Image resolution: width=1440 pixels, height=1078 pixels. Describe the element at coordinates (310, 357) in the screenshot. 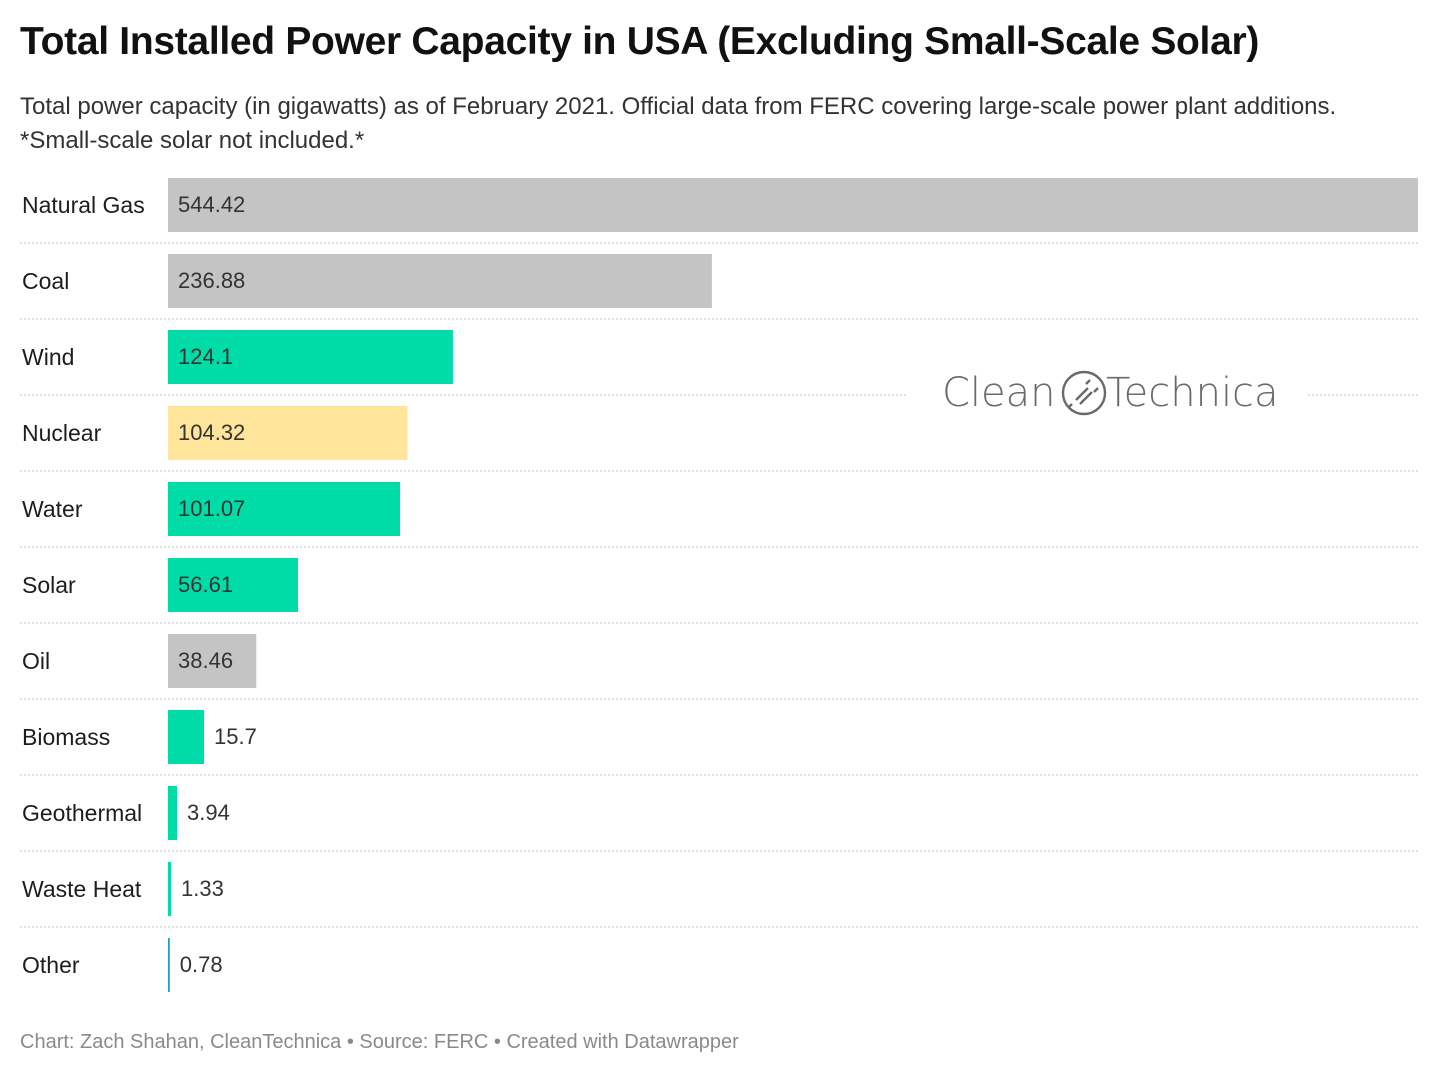

I see `bar-wind` at that location.